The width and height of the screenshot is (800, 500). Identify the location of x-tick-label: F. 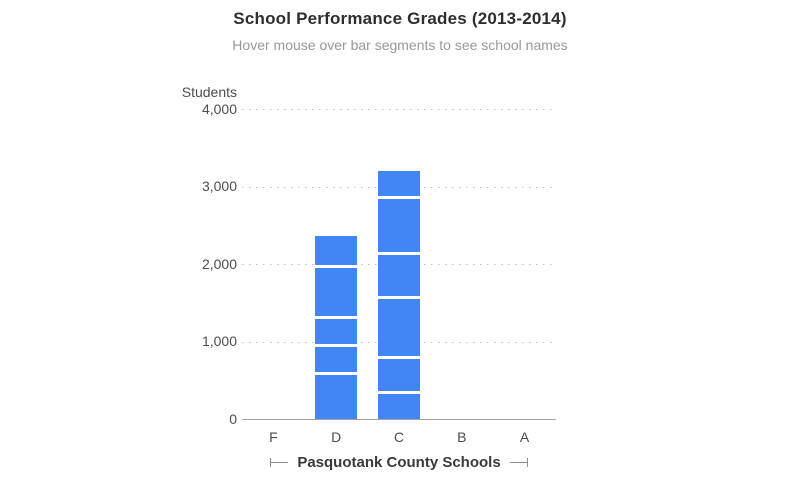
(273, 437).